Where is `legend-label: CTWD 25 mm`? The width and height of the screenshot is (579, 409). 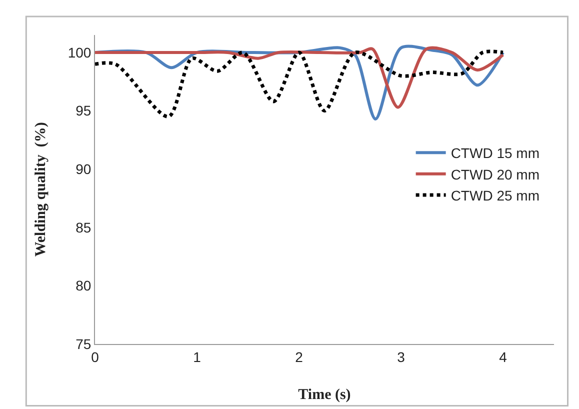
legend-label: CTWD 25 mm is located at coordinates (495, 196).